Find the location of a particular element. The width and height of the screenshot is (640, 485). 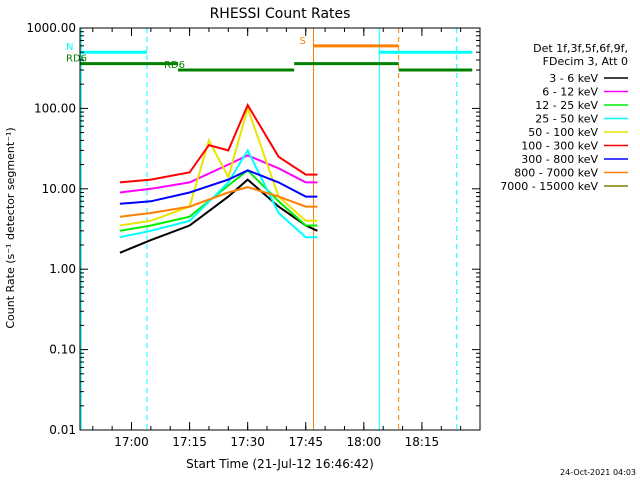

legend-label-8: 7000 - 15000 keV is located at coordinates (549, 186).